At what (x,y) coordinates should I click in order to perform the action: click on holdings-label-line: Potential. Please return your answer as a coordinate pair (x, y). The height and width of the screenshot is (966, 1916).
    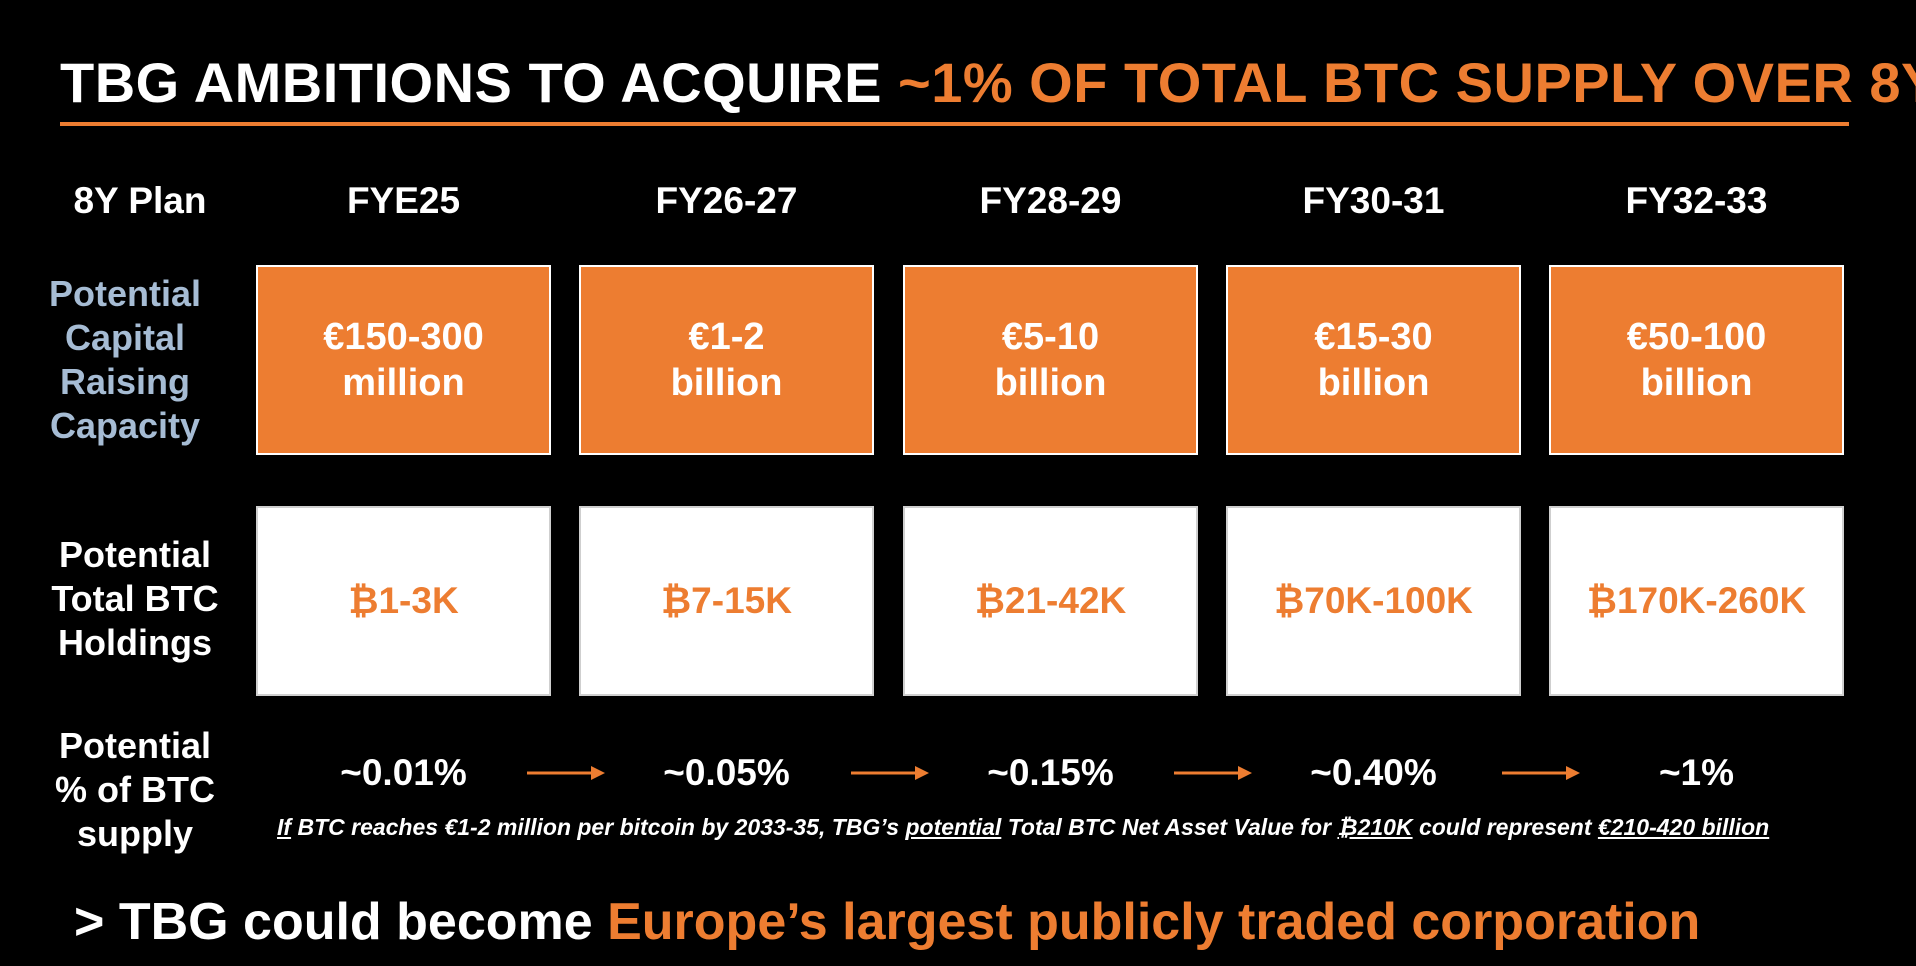
    Looking at the image, I should click on (134, 554).